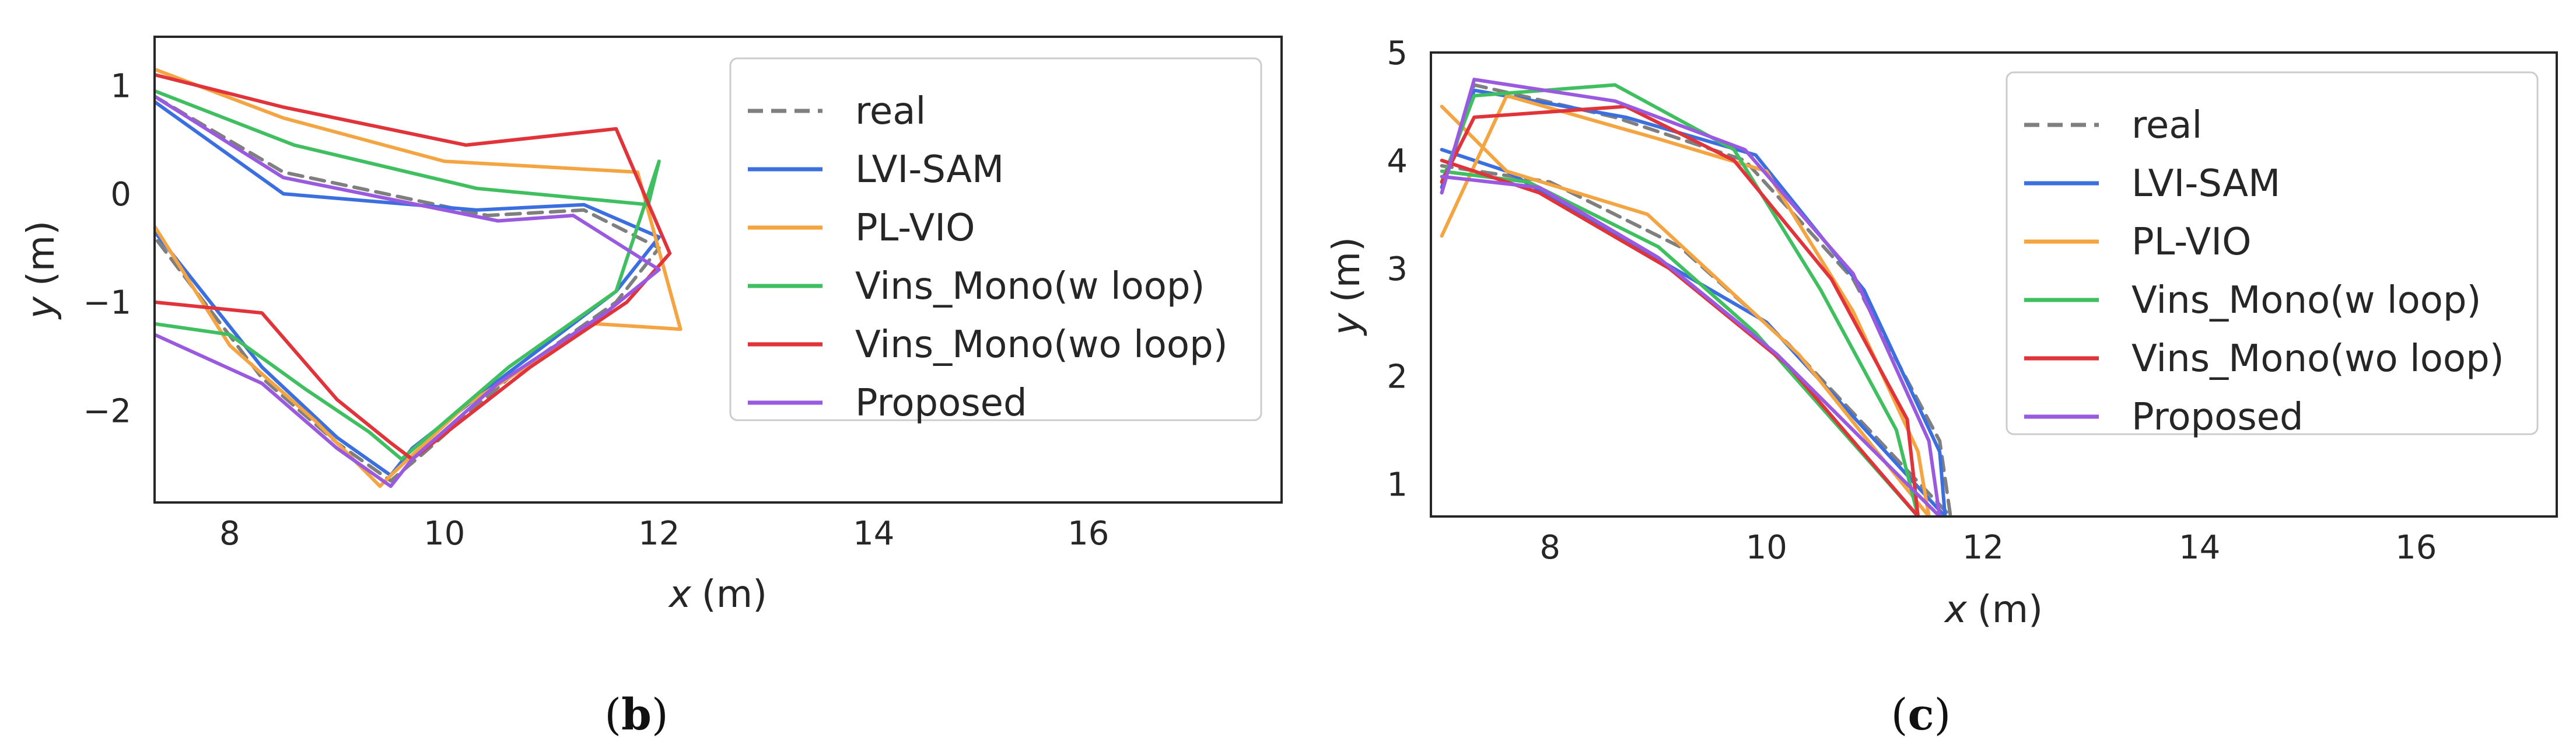 Image resolution: width=2576 pixels, height=747 pixels. Describe the element at coordinates (1398, 53) in the screenshot. I see `y-tick-label: 5` at that location.